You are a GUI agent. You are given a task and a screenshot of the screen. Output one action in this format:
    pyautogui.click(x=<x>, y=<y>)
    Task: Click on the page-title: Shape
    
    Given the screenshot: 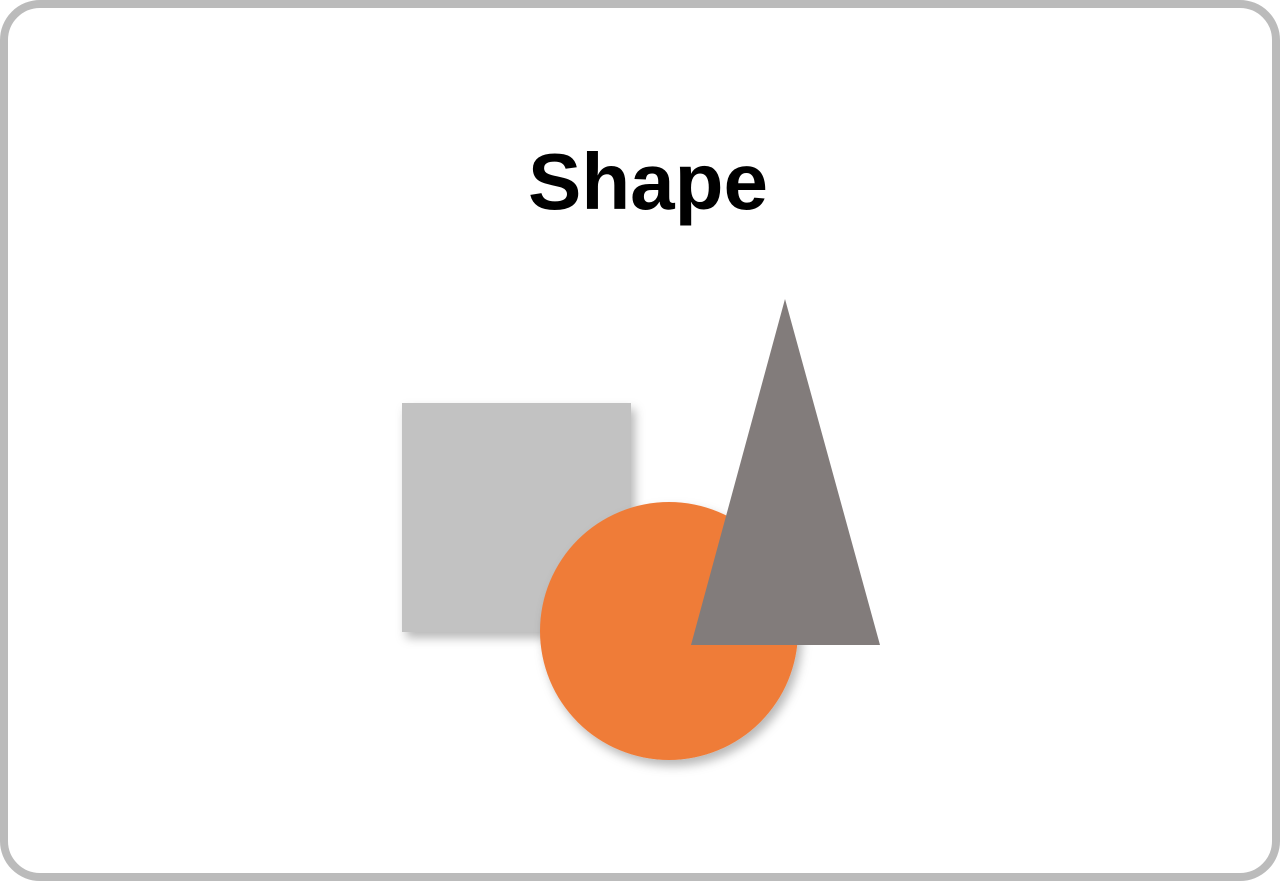 What is the action you would take?
    pyautogui.click(x=648, y=181)
    